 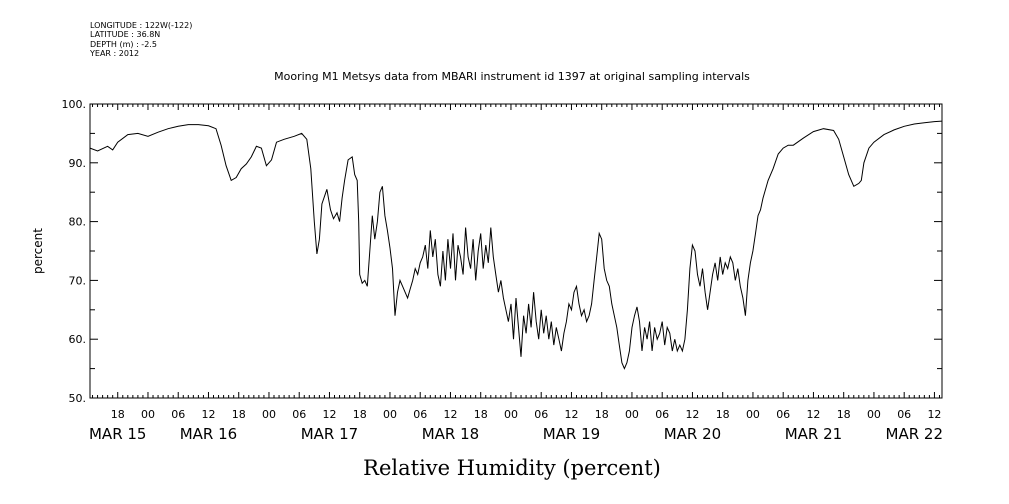 What do you see at coordinates (512, 468) in the screenshot?
I see `x-axis-label: Relative Humidity (percent)` at bounding box center [512, 468].